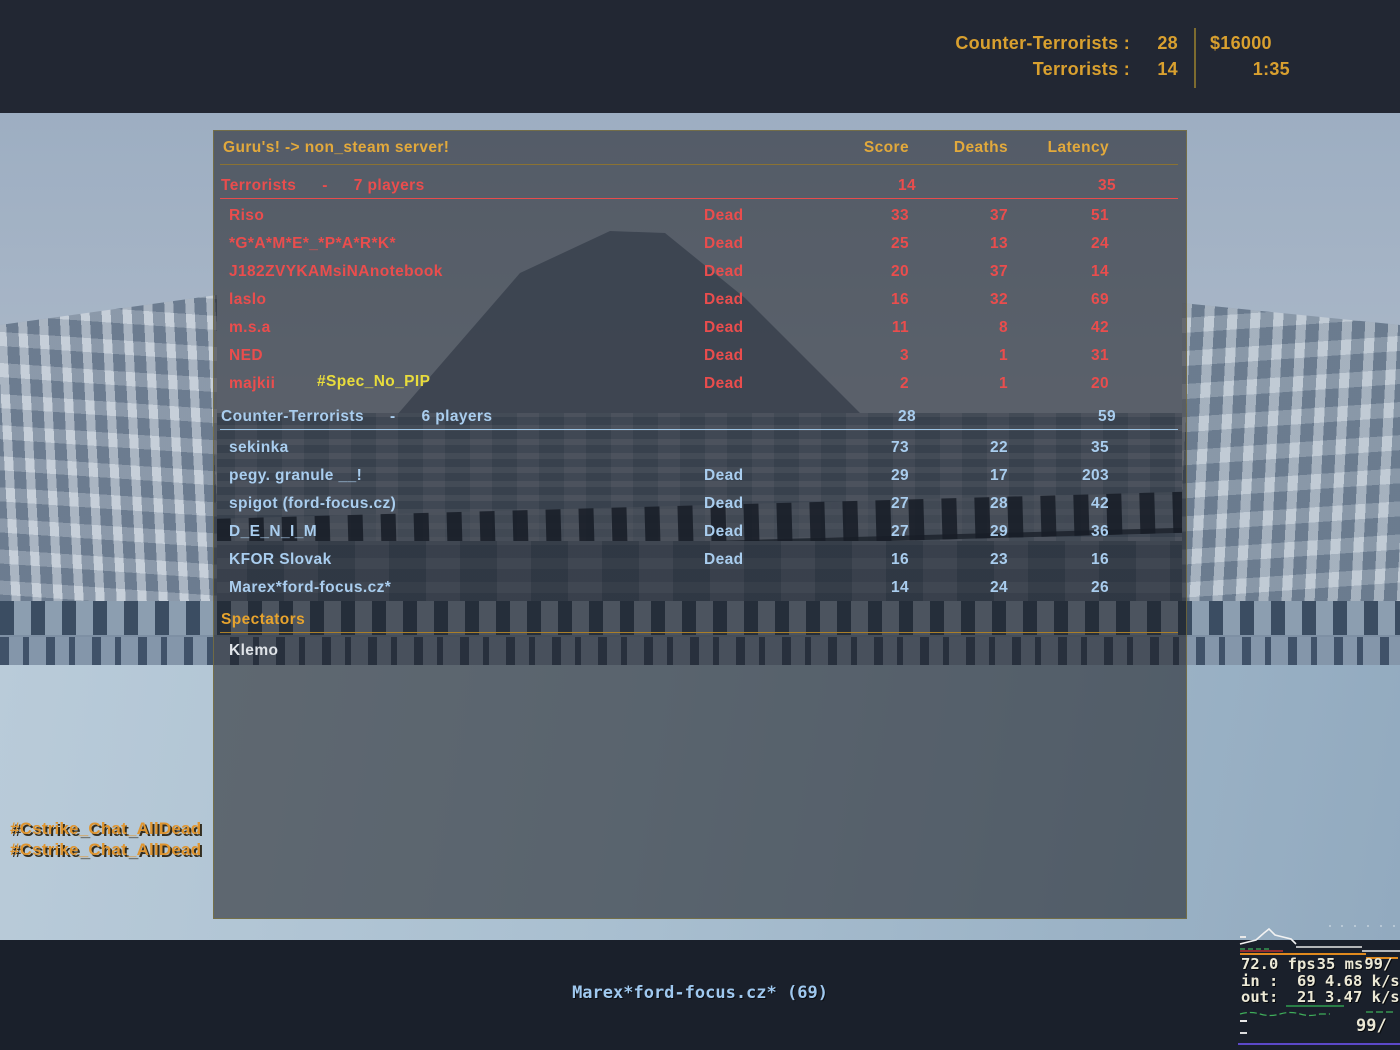 Image resolution: width=1400 pixels, height=1050 pixels. What do you see at coordinates (998, 475) in the screenshot?
I see `player-deaths: 17` at bounding box center [998, 475].